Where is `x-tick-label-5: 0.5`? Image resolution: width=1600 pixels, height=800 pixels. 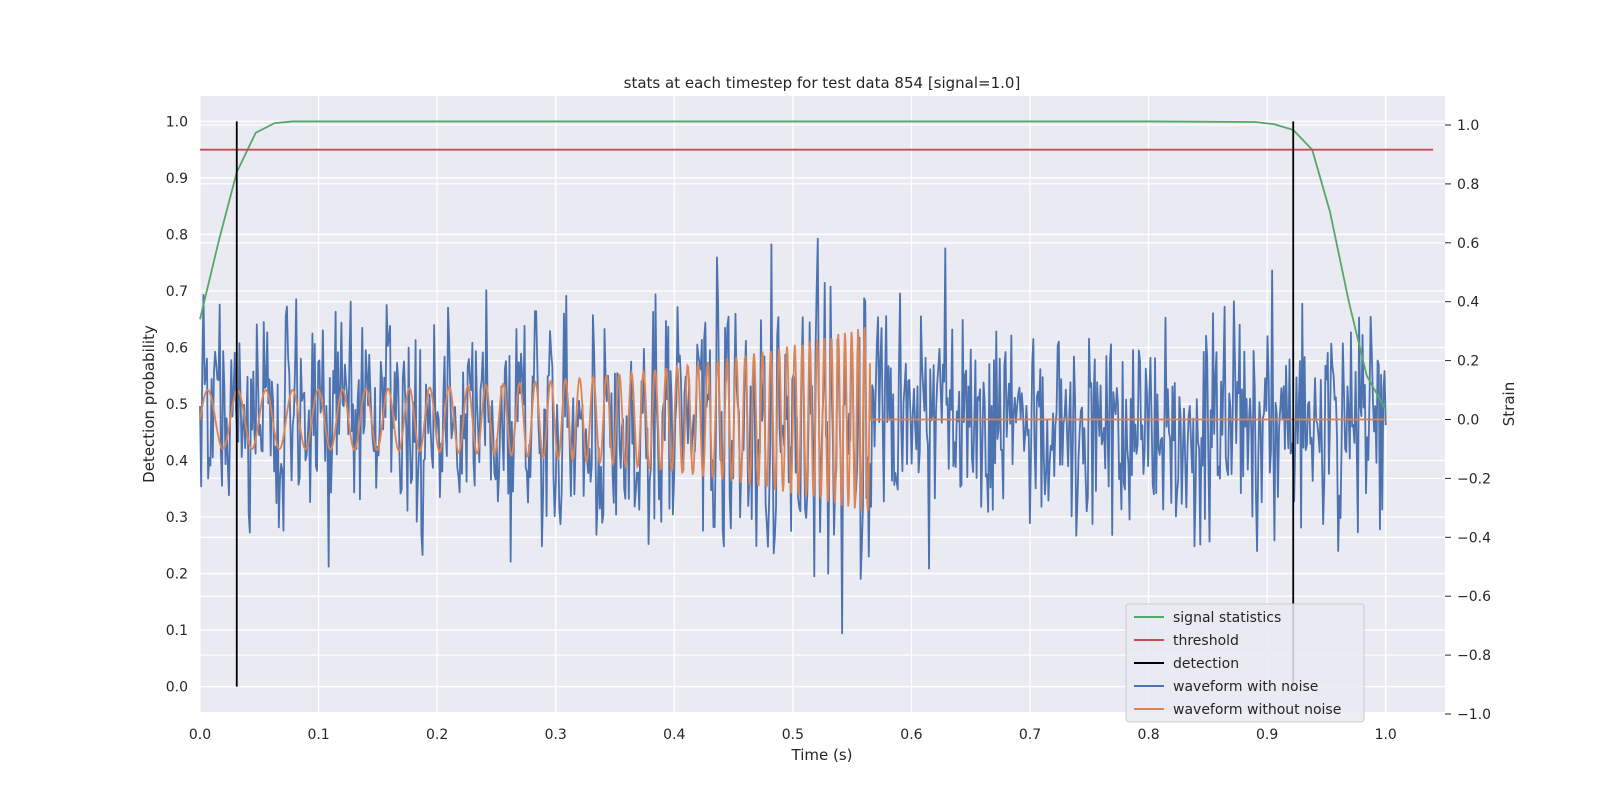
x-tick-label-5: 0.5 is located at coordinates (793, 735).